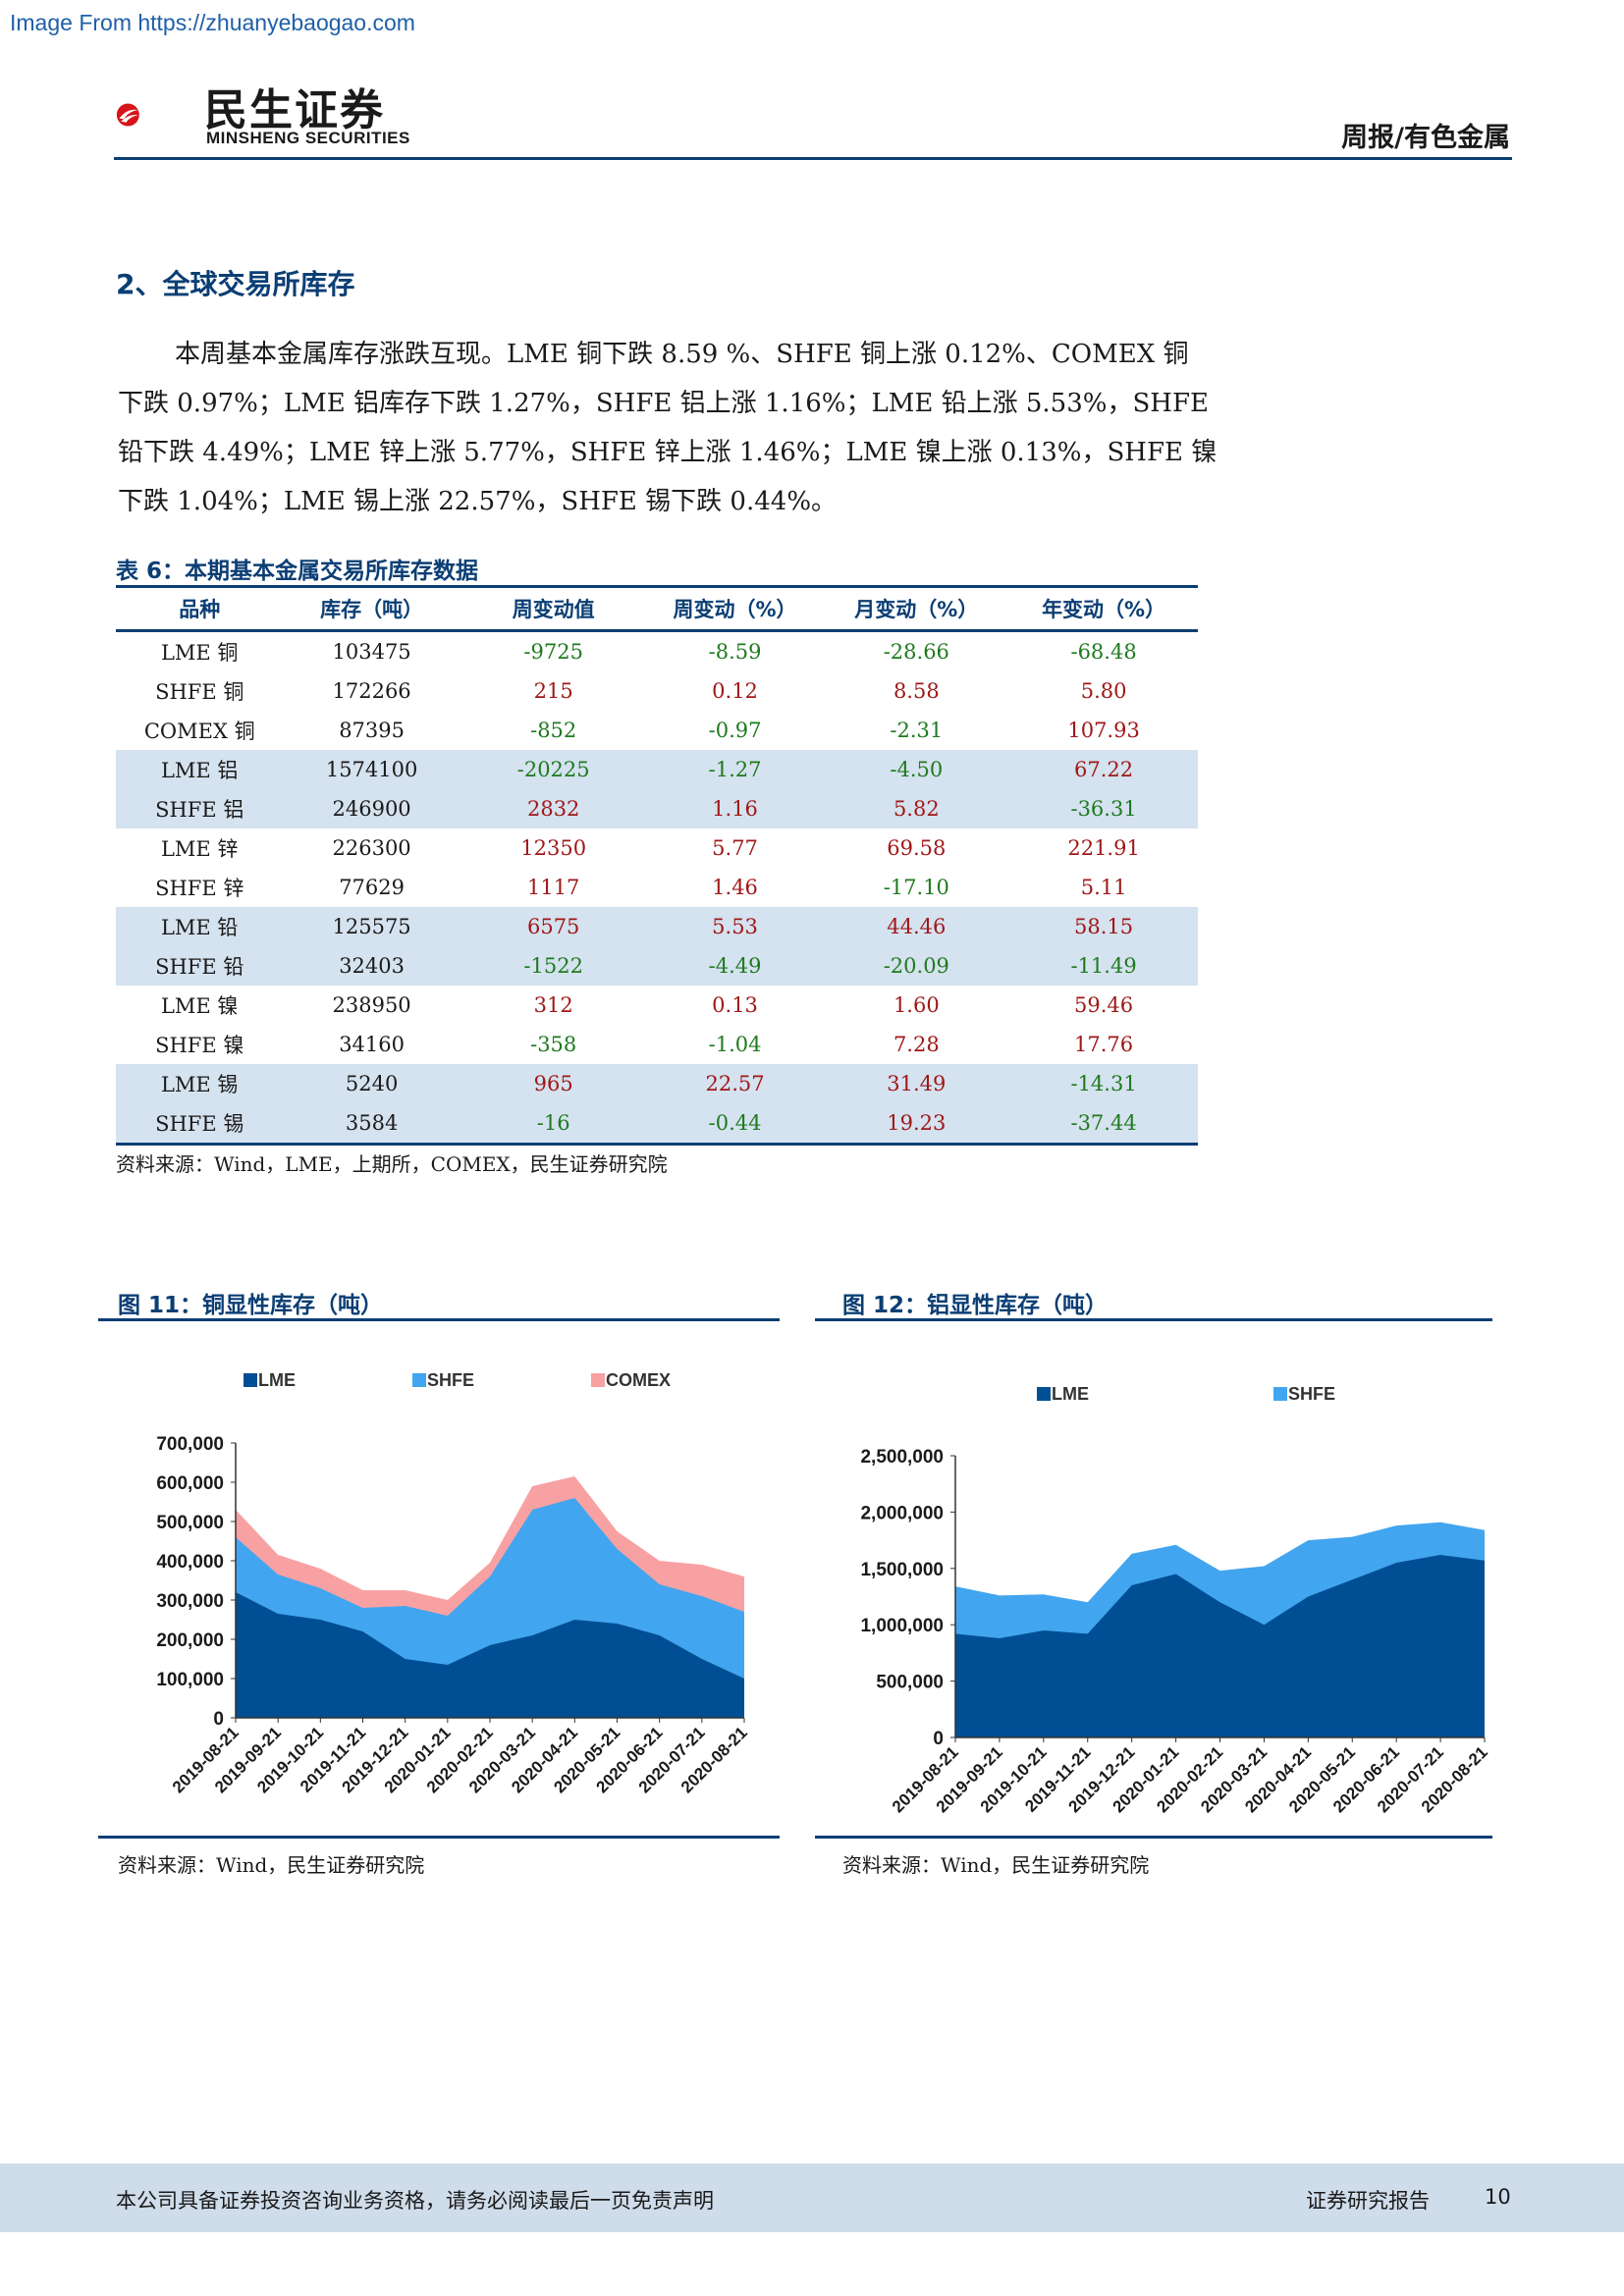 The image size is (1624, 2296). Describe the element at coordinates (902, 1457) in the screenshot. I see `y-tick-label: 2,500,000` at that location.